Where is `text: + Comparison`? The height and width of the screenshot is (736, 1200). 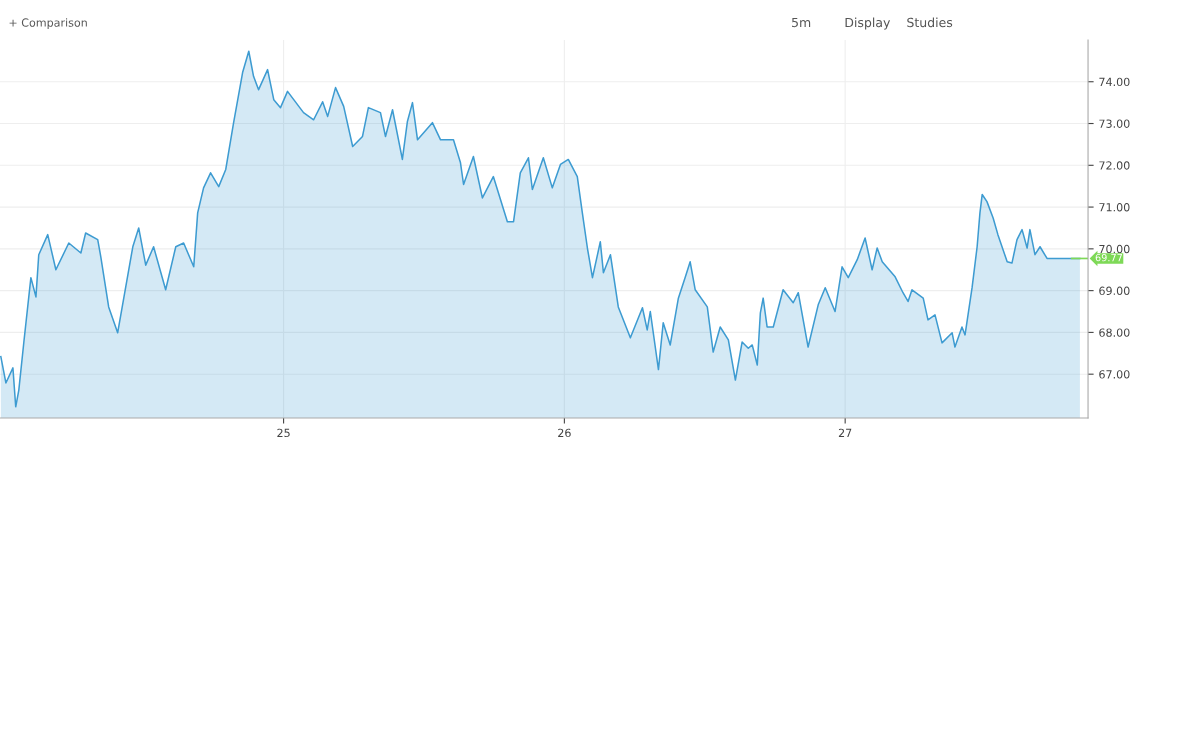 text: + Comparison is located at coordinates (48, 23).